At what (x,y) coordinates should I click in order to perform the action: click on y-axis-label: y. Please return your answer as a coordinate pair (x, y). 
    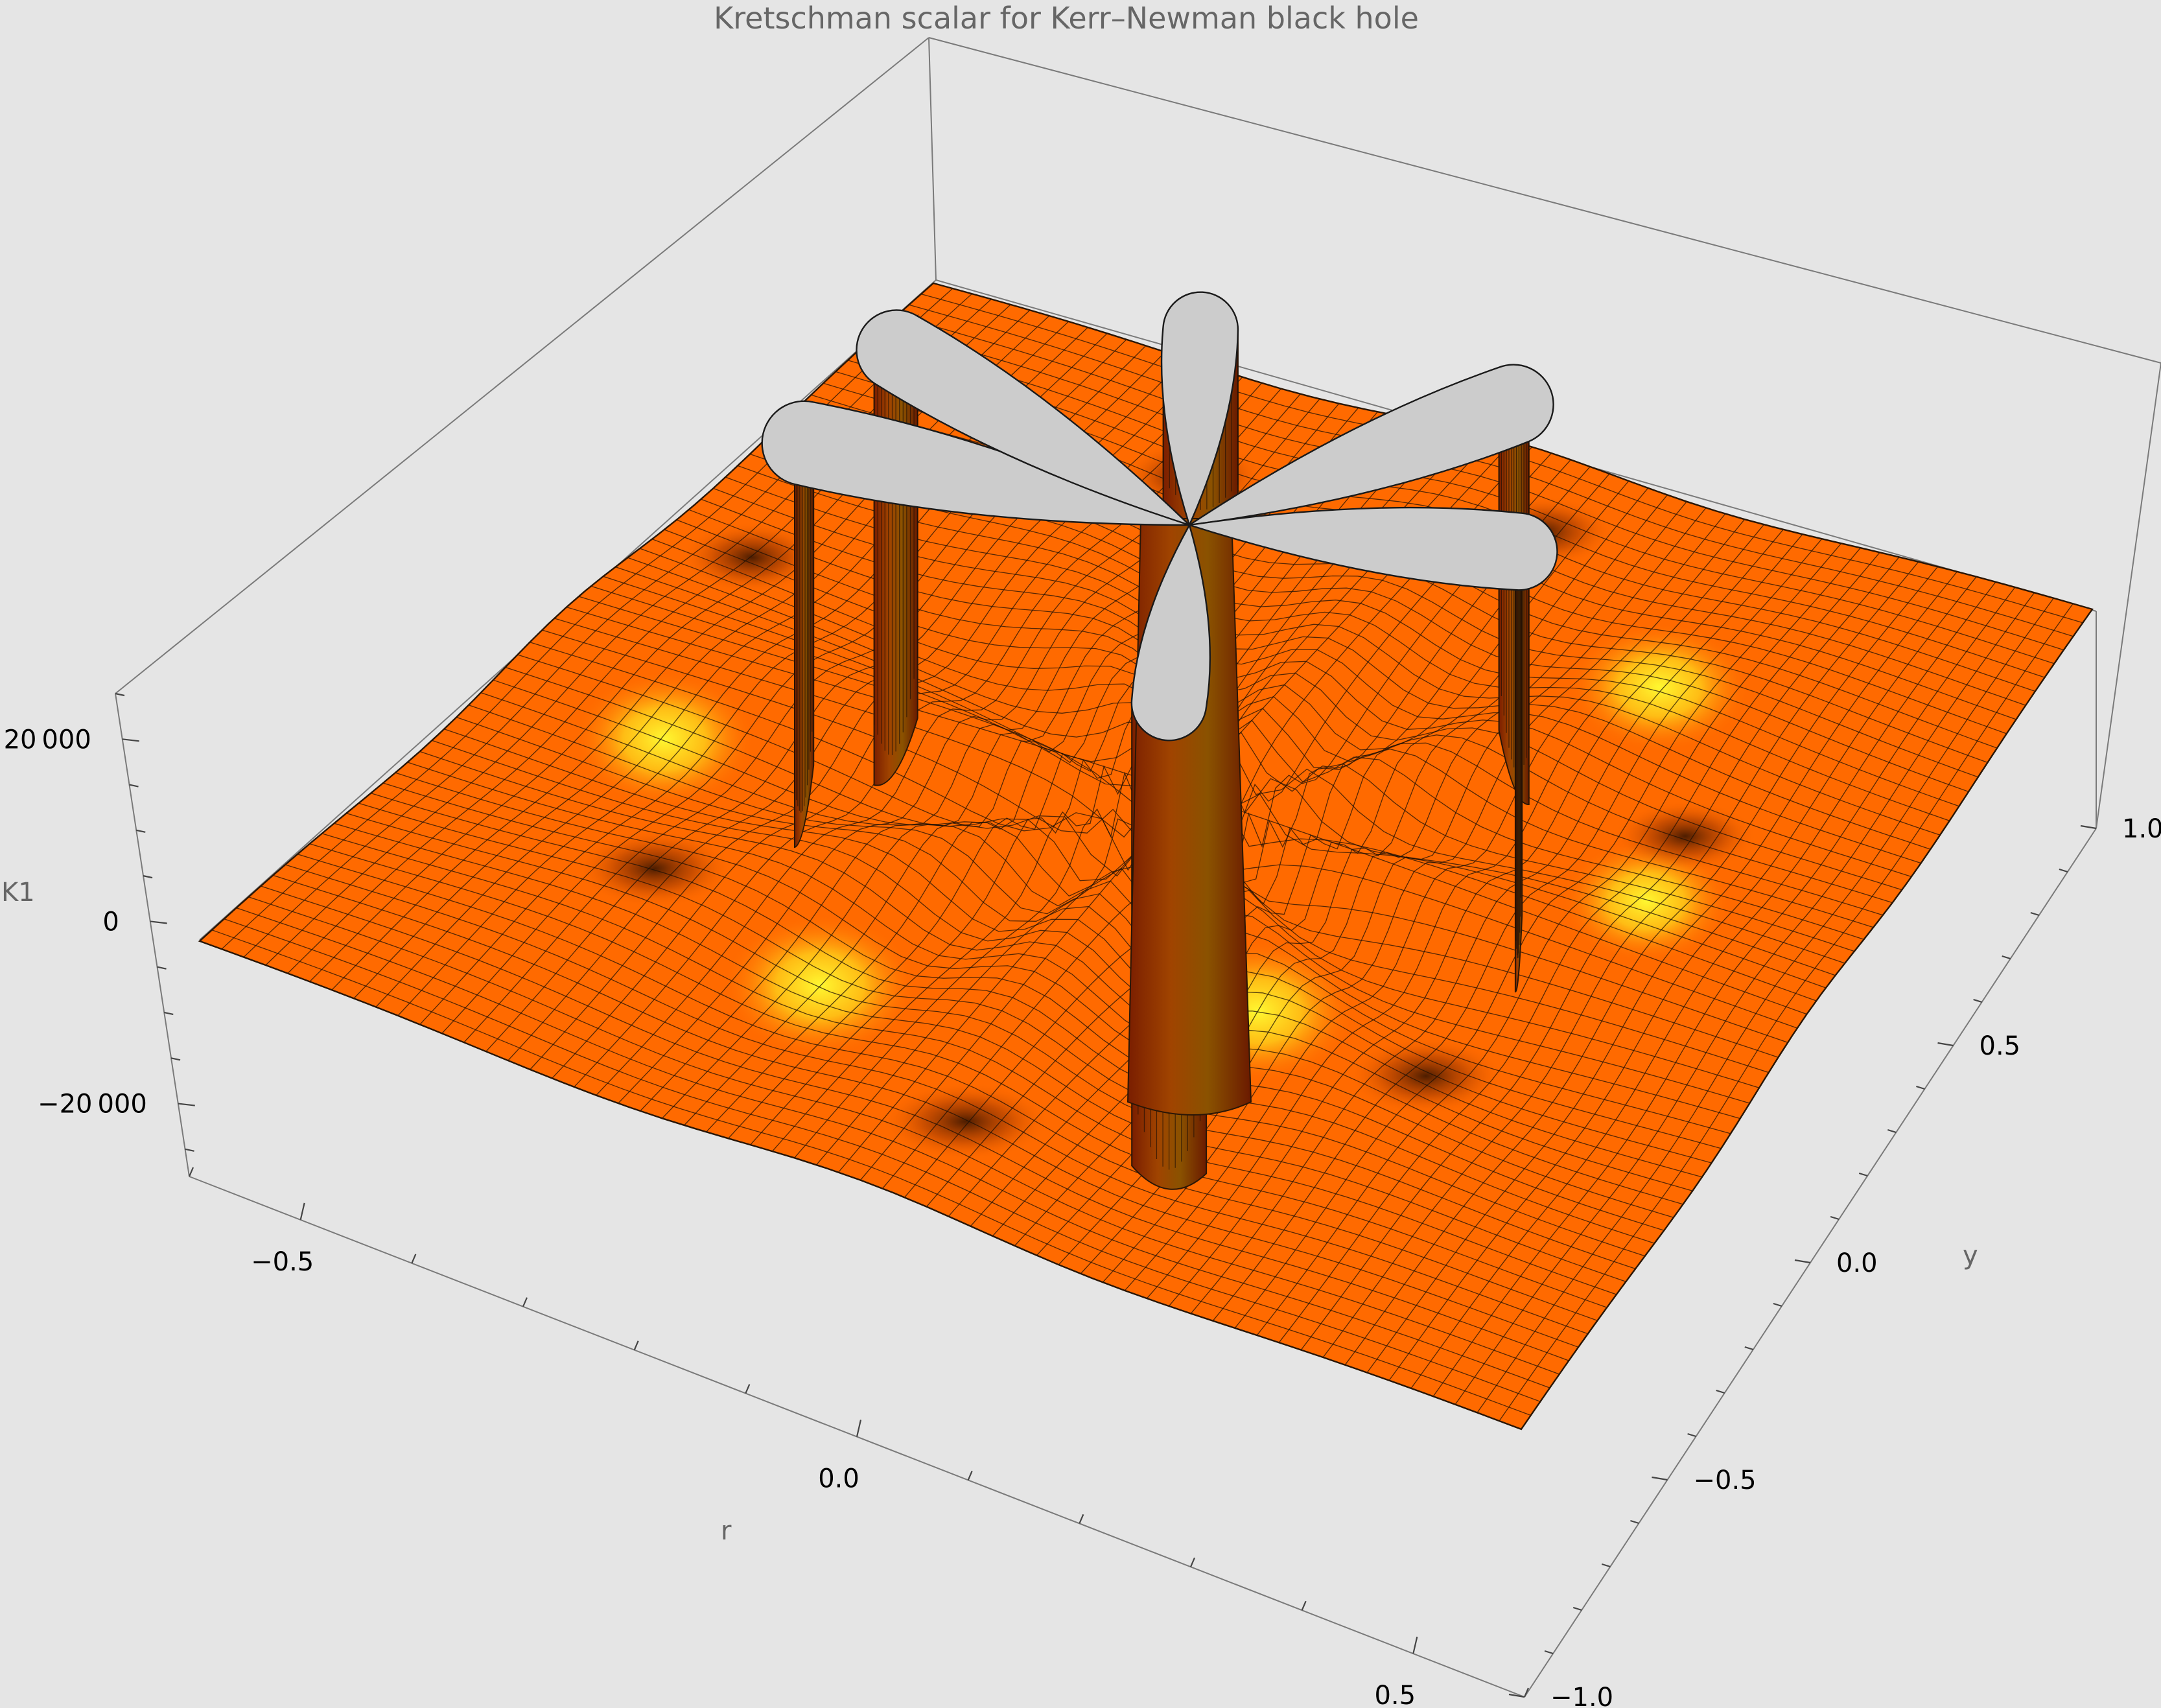
    Looking at the image, I should click on (1970, 1256).